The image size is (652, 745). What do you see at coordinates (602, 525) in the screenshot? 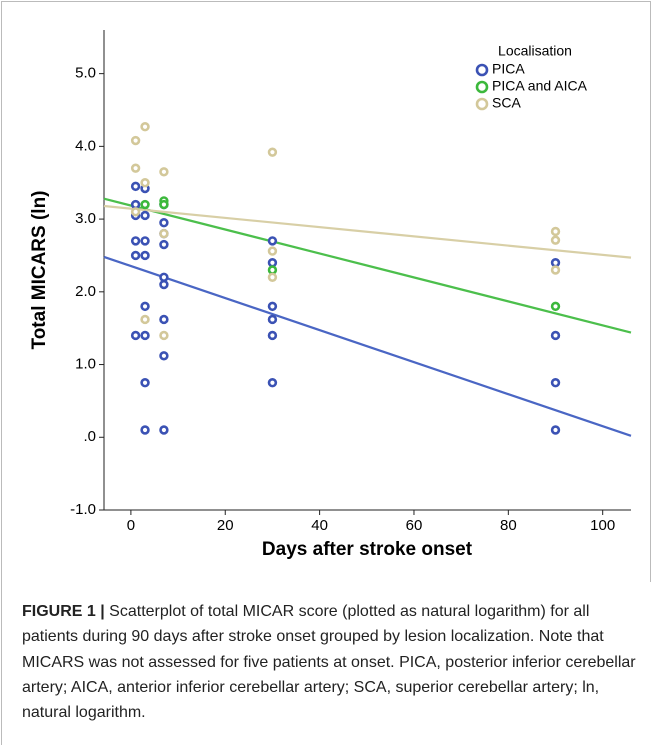
I see `x-tick-label: 100` at bounding box center [602, 525].